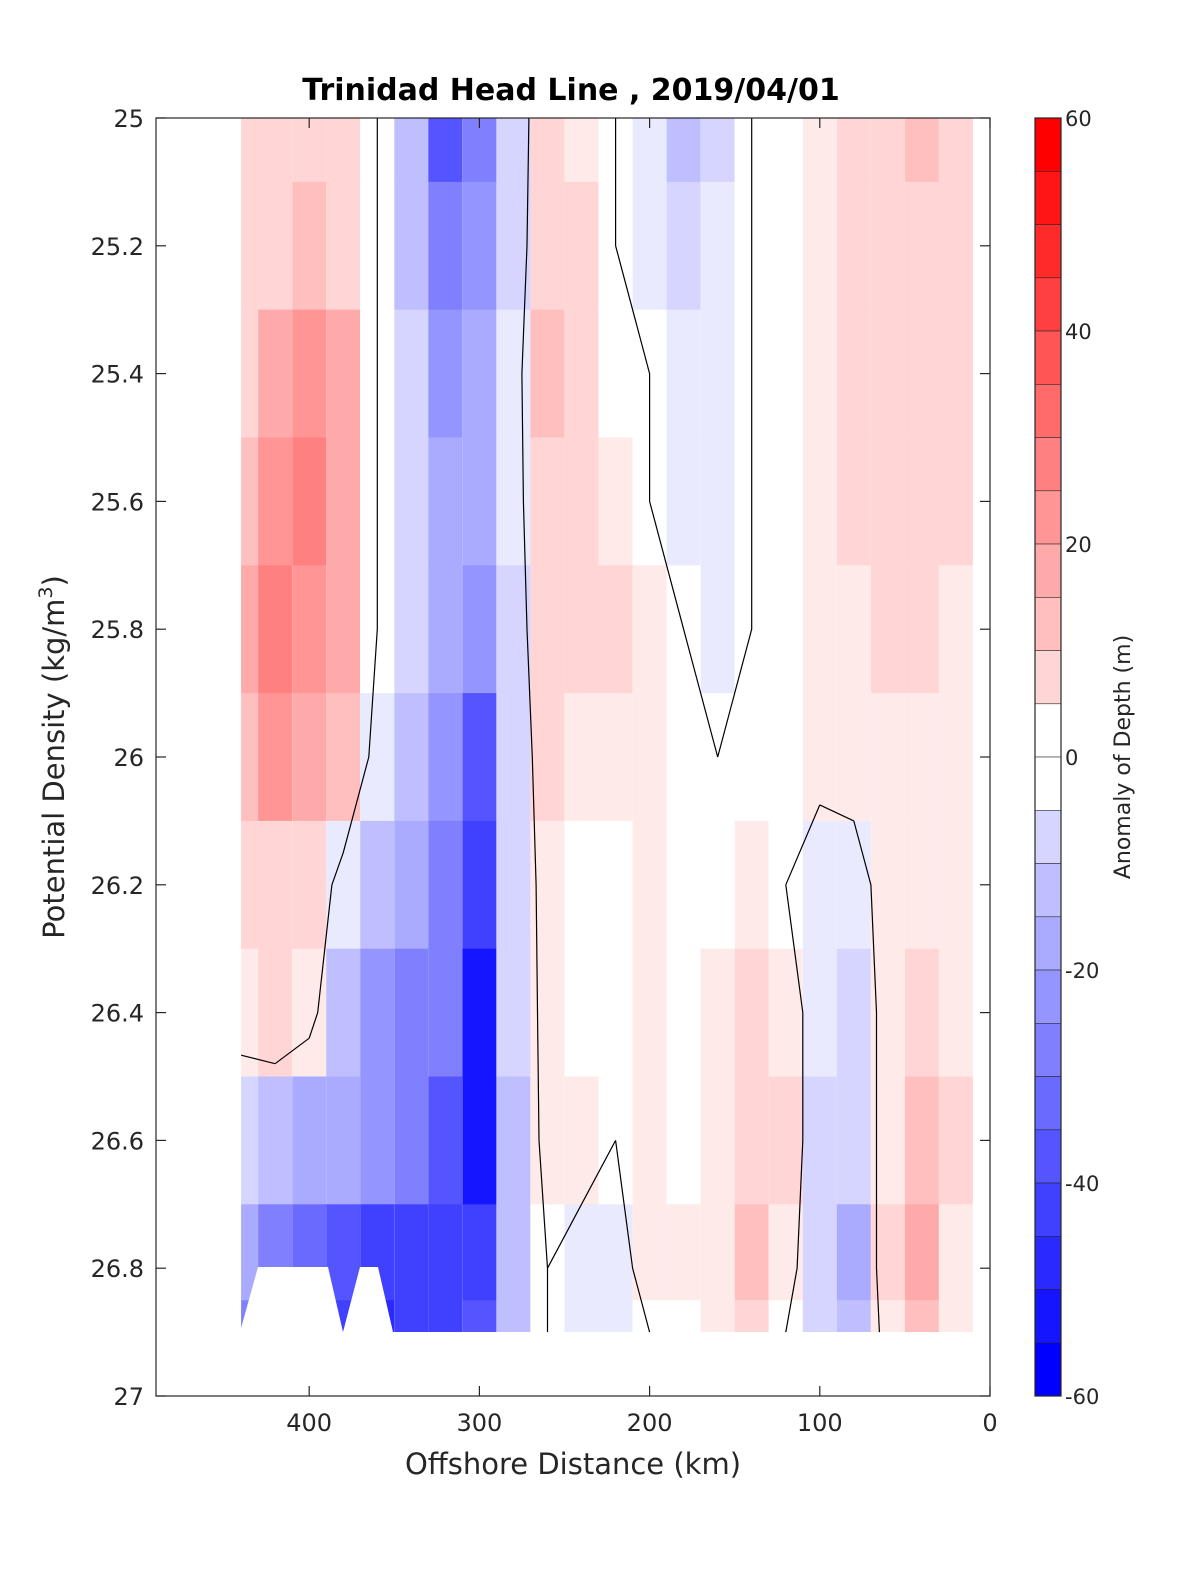 This screenshot has height=1575, width=1200. I want to click on colorbar-frame, so click(1048, 757).